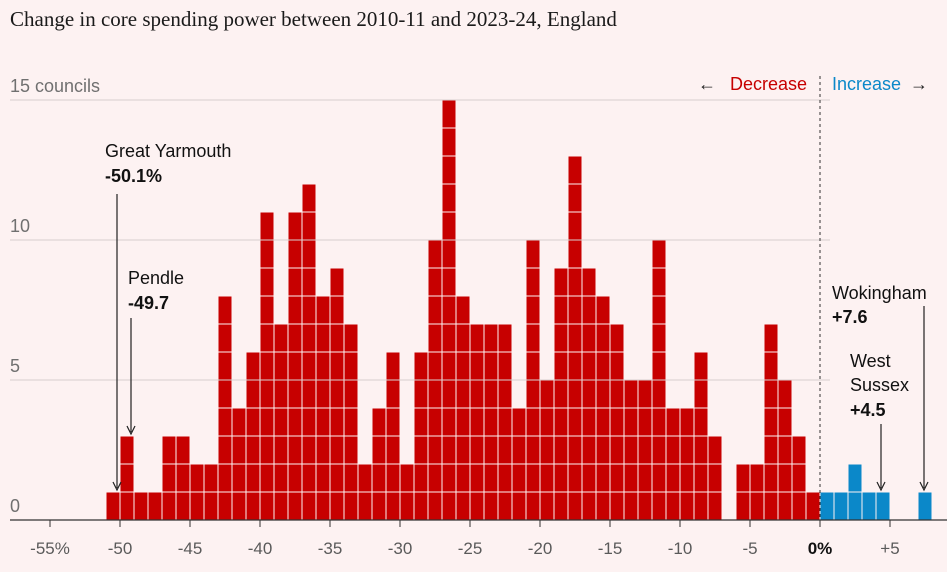 Image resolution: width=947 pixels, height=572 pixels. I want to click on x-tick-labels: -55% -50 -45 -40 -35 -30 -25 -20 -15 -10 -5 0% +5, so click(465, 539).